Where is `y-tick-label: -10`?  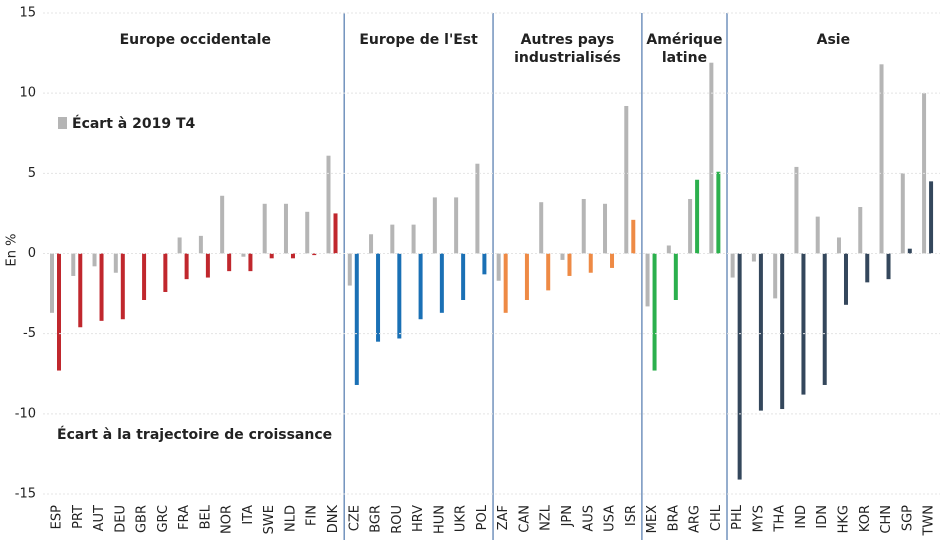 y-tick-label: -10 is located at coordinates (25, 413).